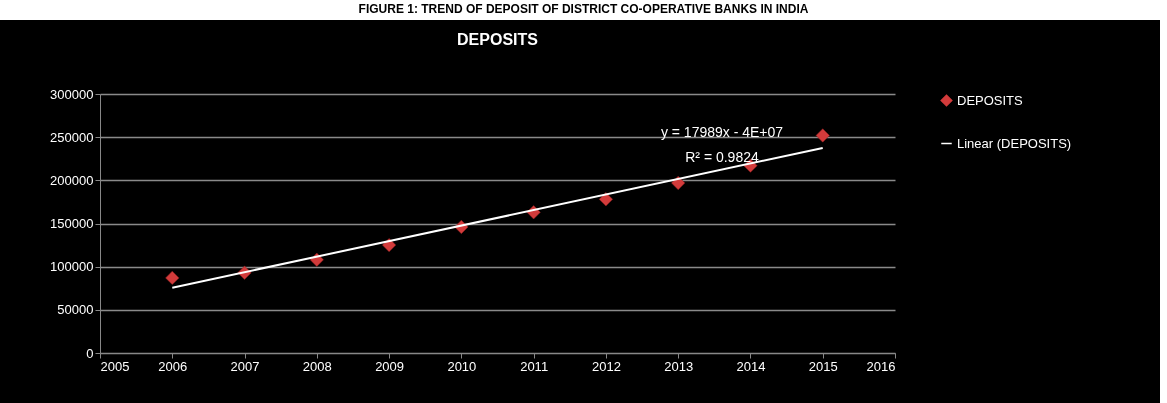  I want to click on legend-label: DEPOSITS, so click(990, 100).